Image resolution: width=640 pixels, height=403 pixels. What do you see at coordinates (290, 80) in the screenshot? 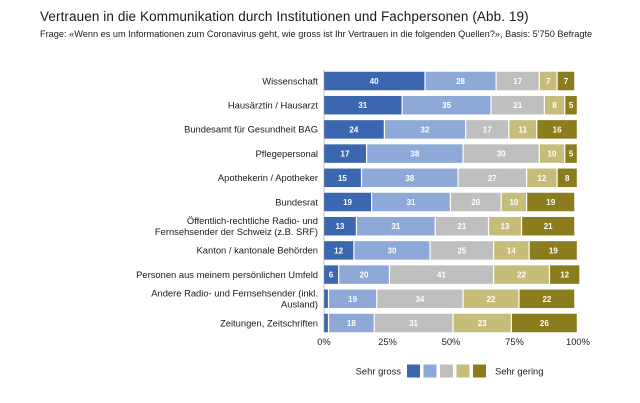
I see `category-label: Wissenschaft` at bounding box center [290, 80].